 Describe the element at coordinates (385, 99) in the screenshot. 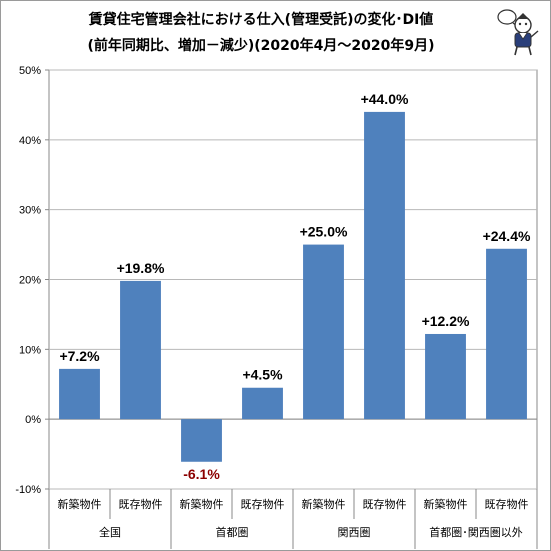

I see `bar-value-label: +44.0%` at that location.